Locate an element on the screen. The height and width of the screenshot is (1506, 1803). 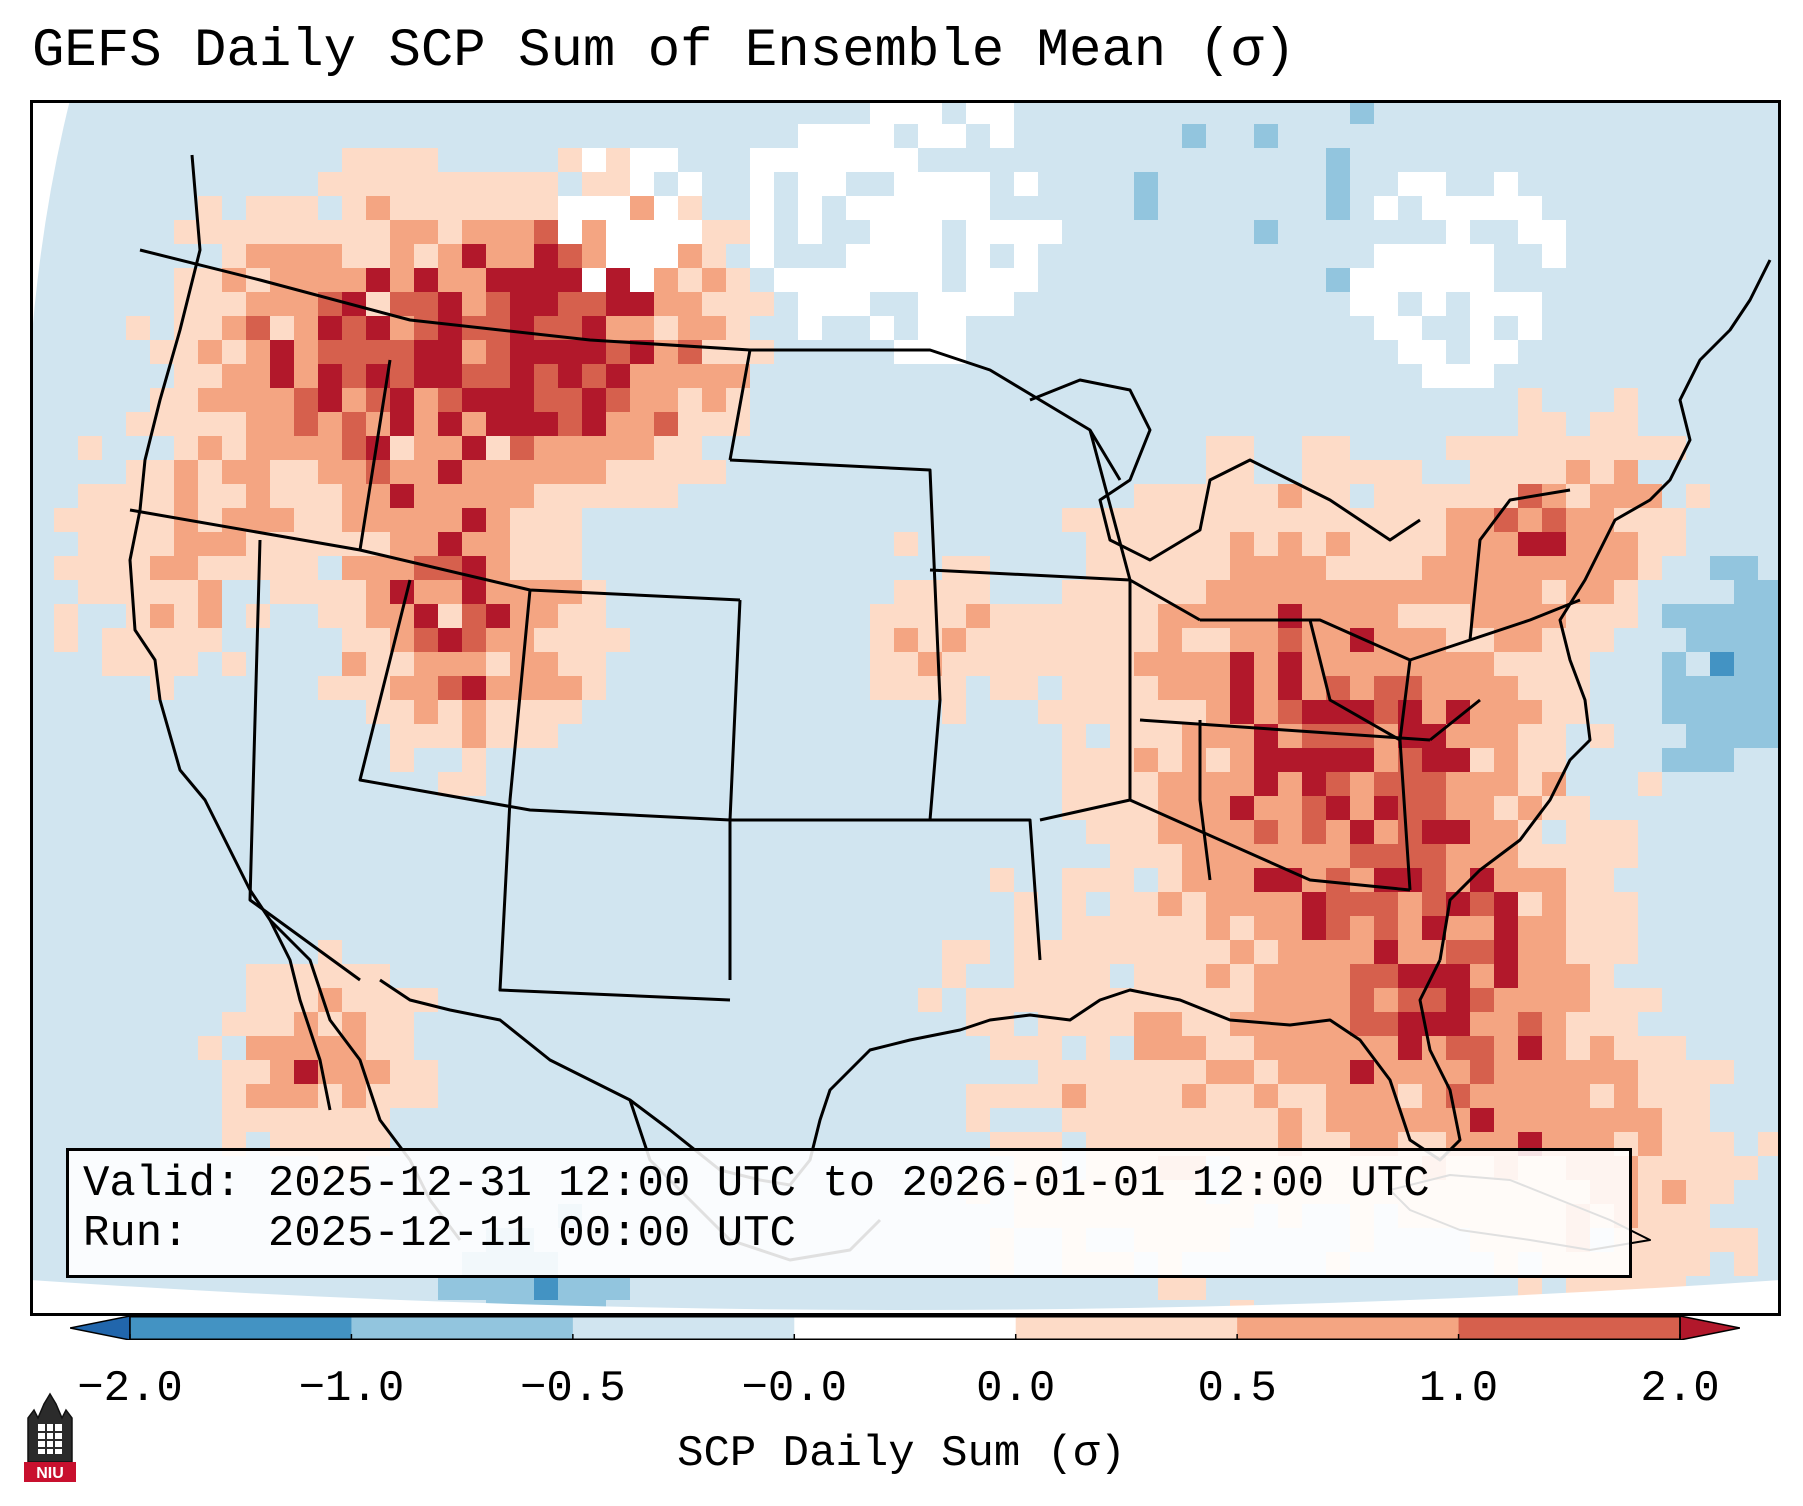
colorbar-bin is located at coordinates (462, 1328).